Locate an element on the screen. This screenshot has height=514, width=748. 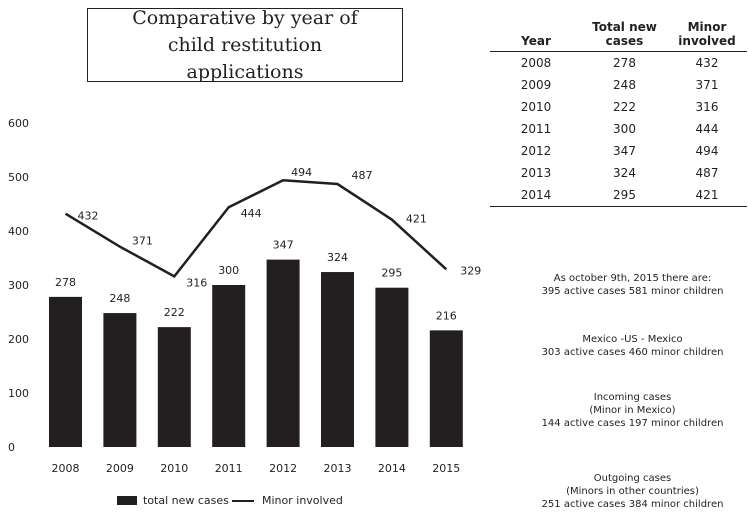
legend-bar-entry: total new cases is located at coordinates (173, 500).